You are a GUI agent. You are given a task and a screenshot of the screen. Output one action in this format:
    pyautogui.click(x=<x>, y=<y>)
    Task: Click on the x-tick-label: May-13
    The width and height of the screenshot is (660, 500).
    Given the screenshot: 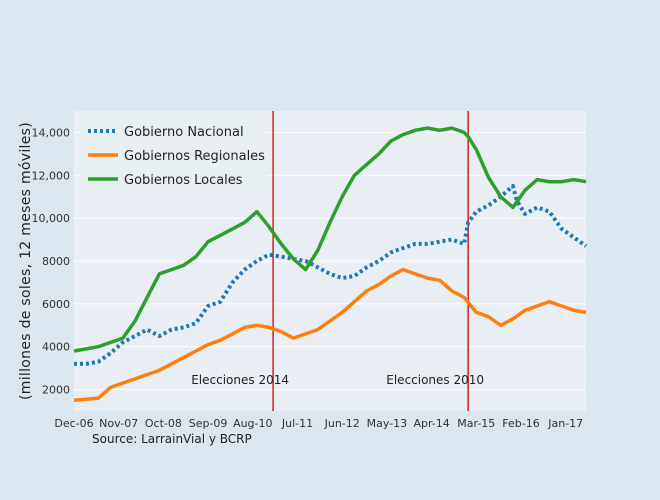 What is the action you would take?
    pyautogui.click(x=387, y=423)
    